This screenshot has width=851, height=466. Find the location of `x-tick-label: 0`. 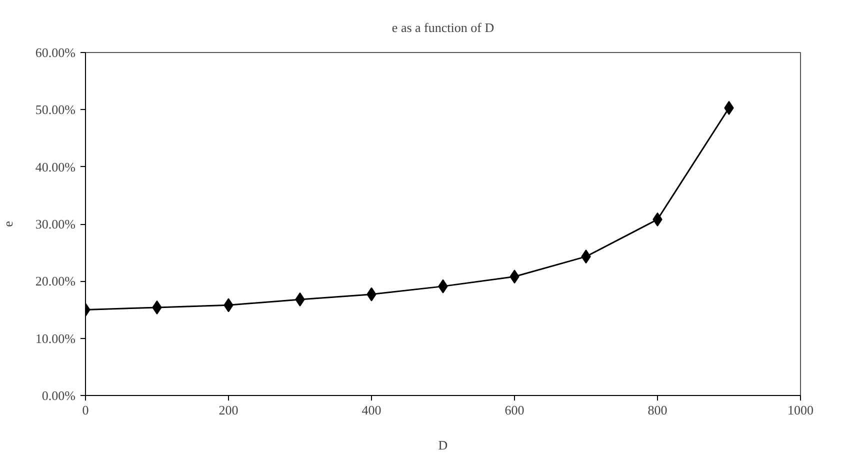

x-tick-label: 0 is located at coordinates (85, 410).